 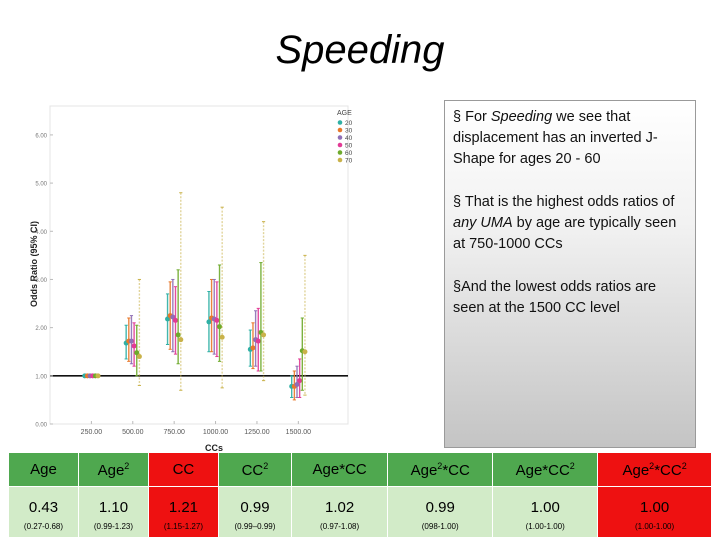 I want to click on legend-label: 30, so click(x=349, y=131).